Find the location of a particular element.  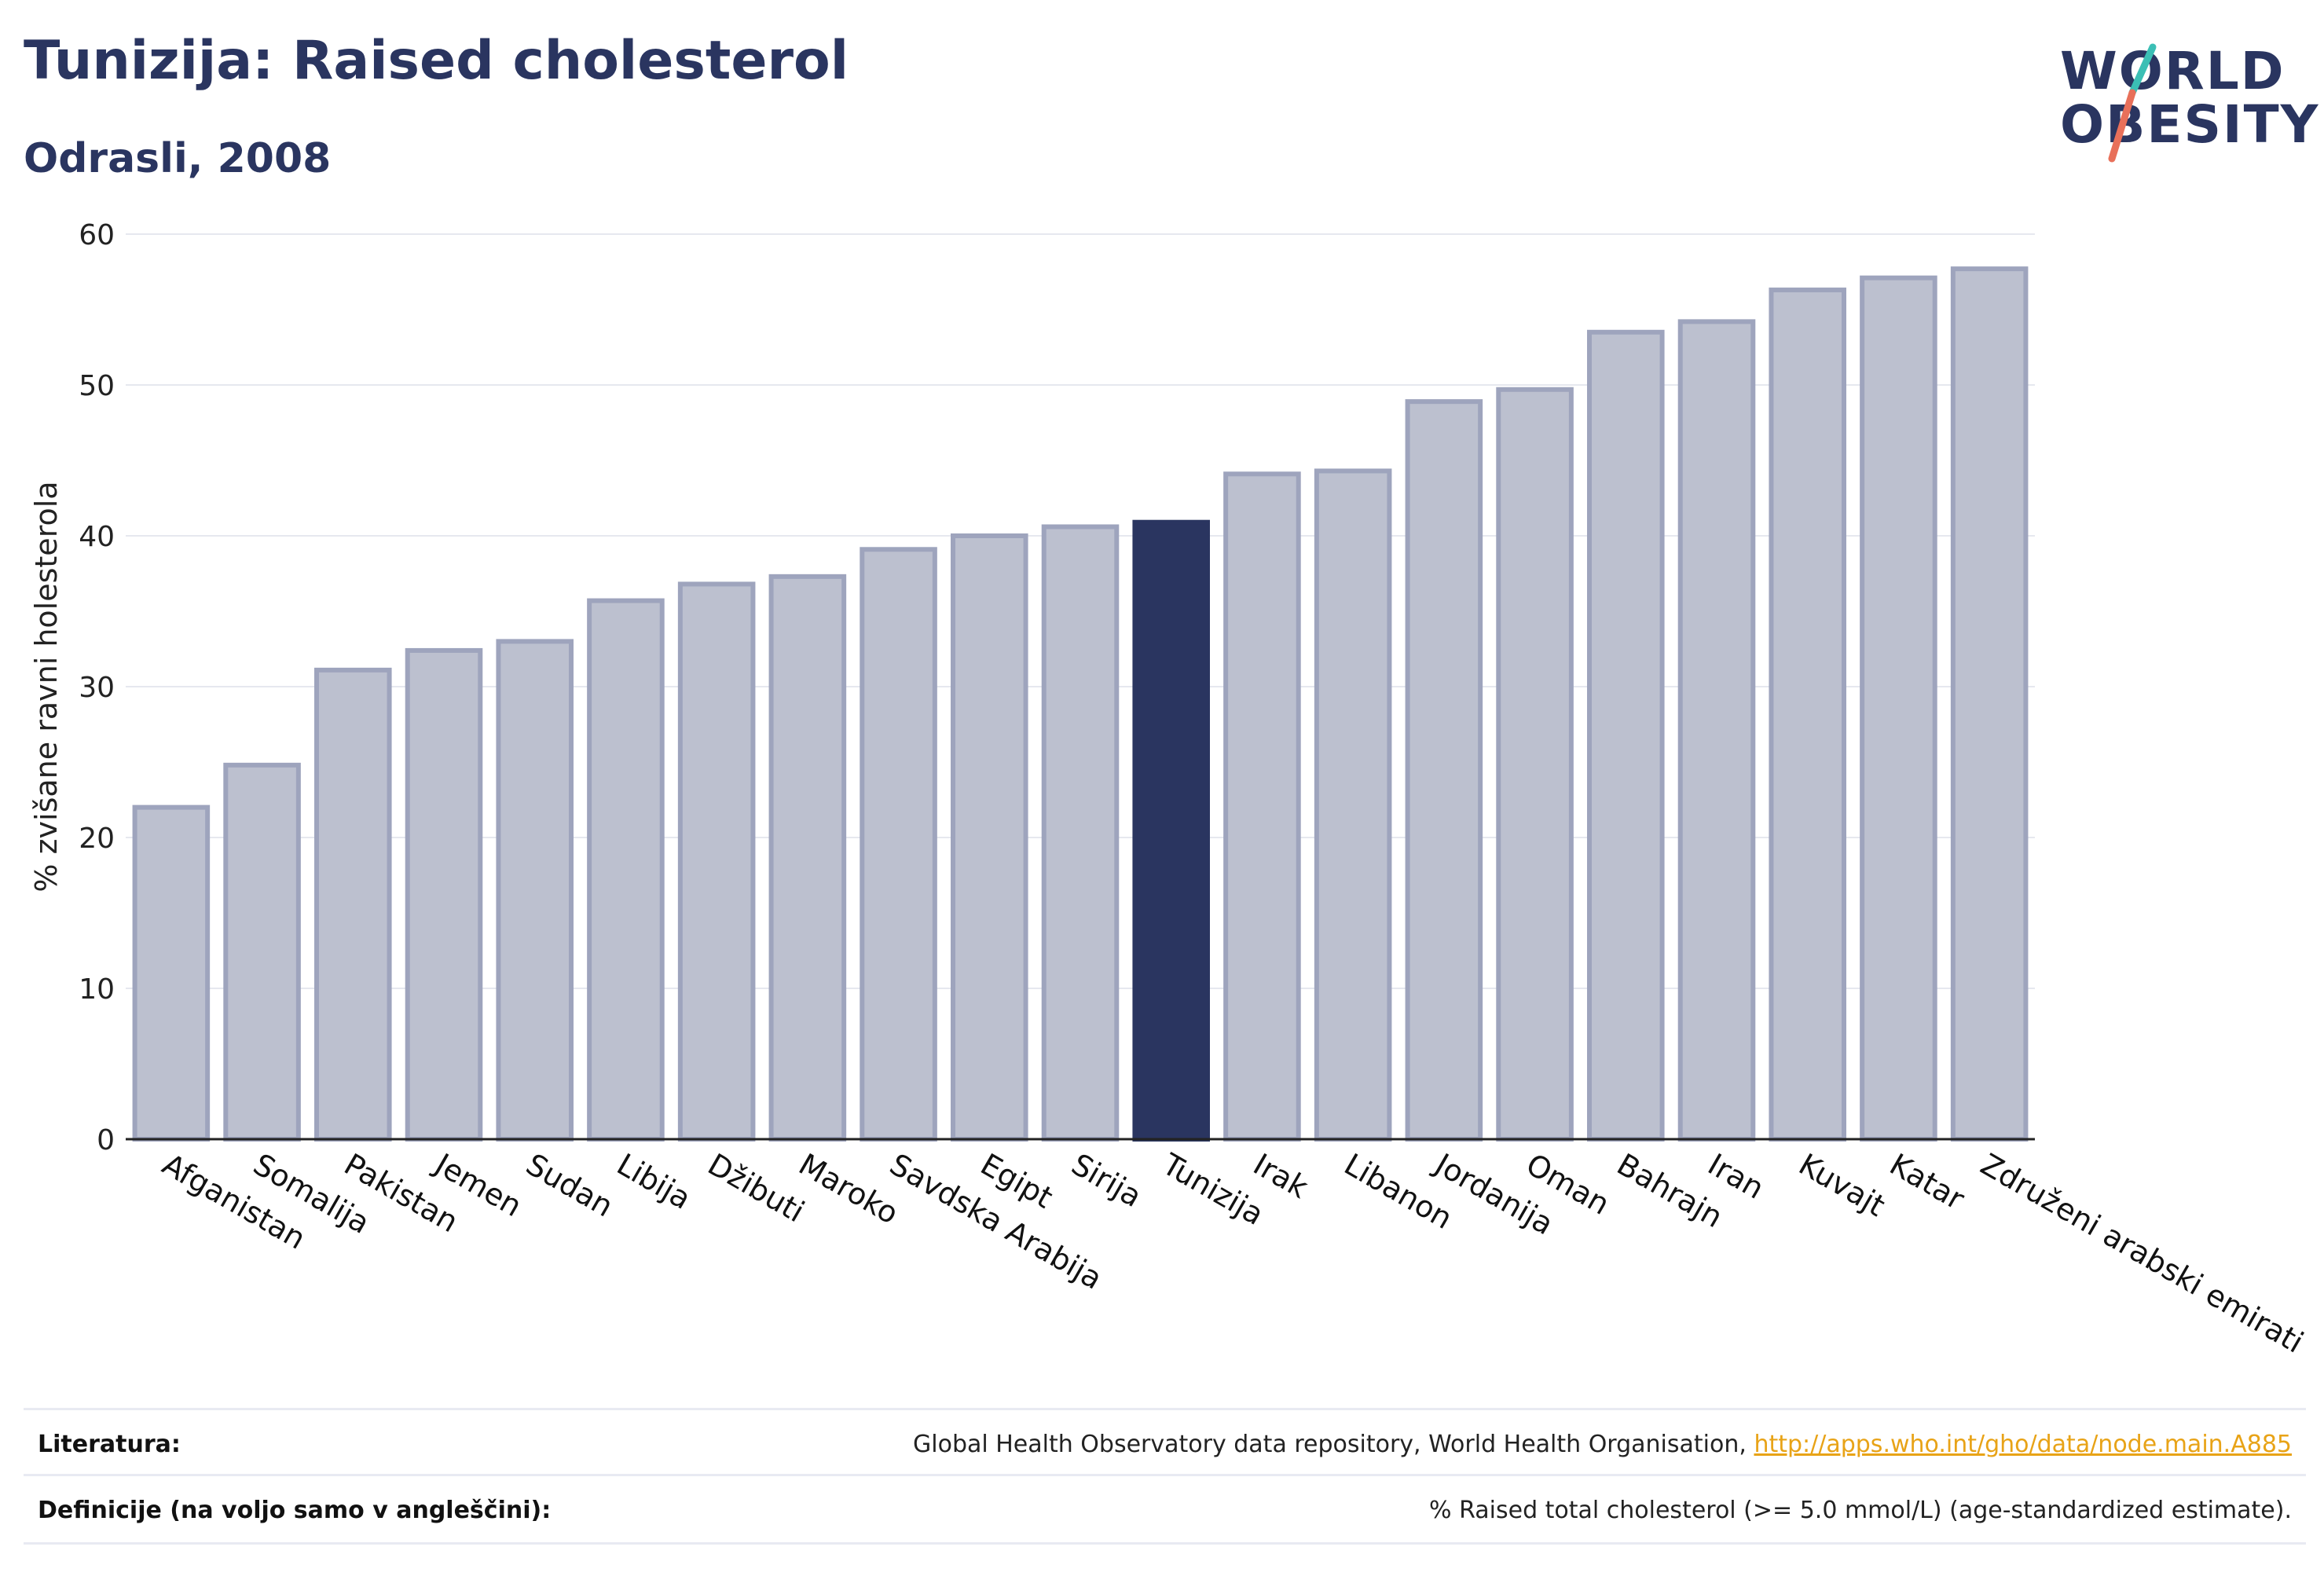

x-tick-label: Libija is located at coordinates (654, 1181).